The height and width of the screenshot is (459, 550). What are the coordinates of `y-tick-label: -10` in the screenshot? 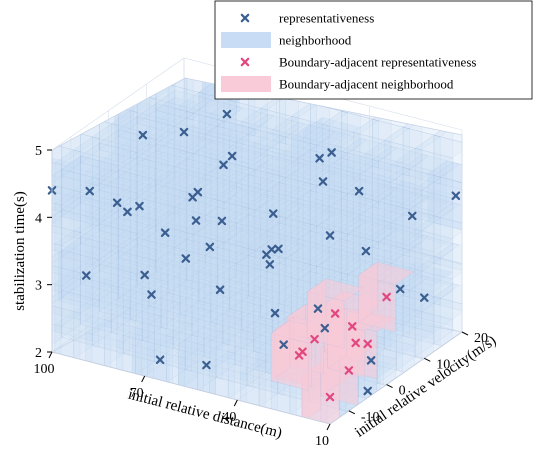 It's located at (370, 417).